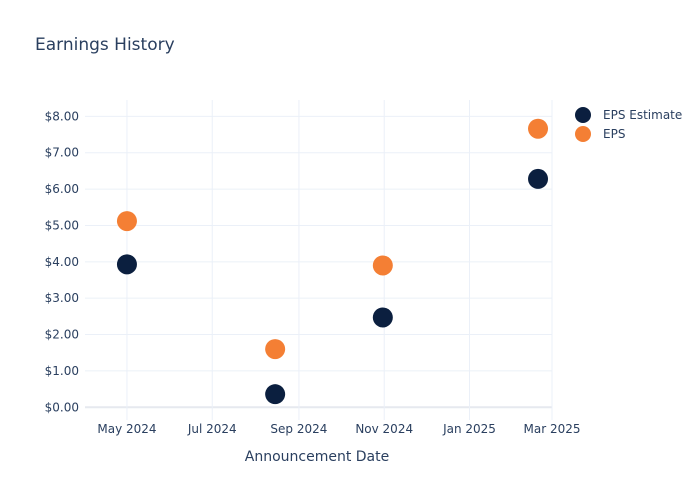 Image resolution: width=700 pixels, height=500 pixels. I want to click on x-tick-label: May 2024, so click(126, 429).